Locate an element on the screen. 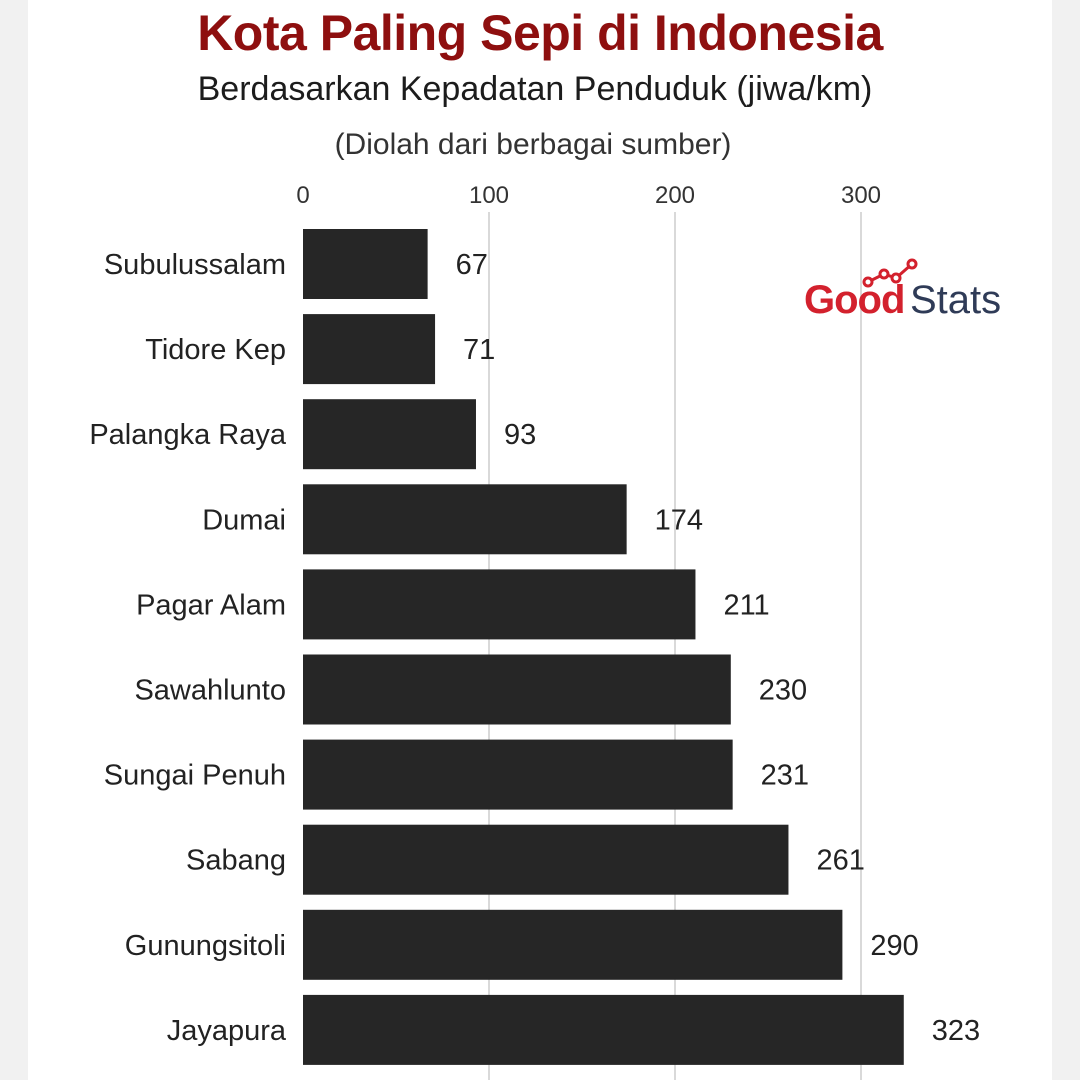 The image size is (1080, 1080). value-label: 67 is located at coordinates (472, 265).